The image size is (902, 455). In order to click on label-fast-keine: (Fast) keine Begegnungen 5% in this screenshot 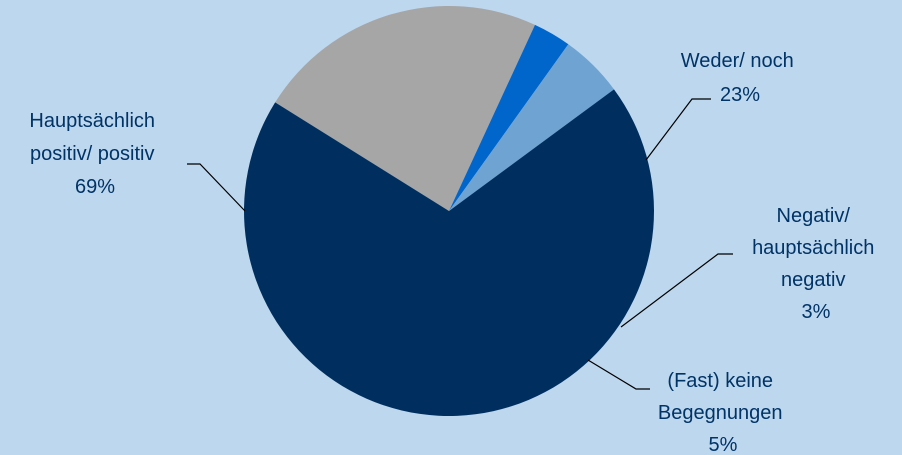, I will do `click(723, 412)`.